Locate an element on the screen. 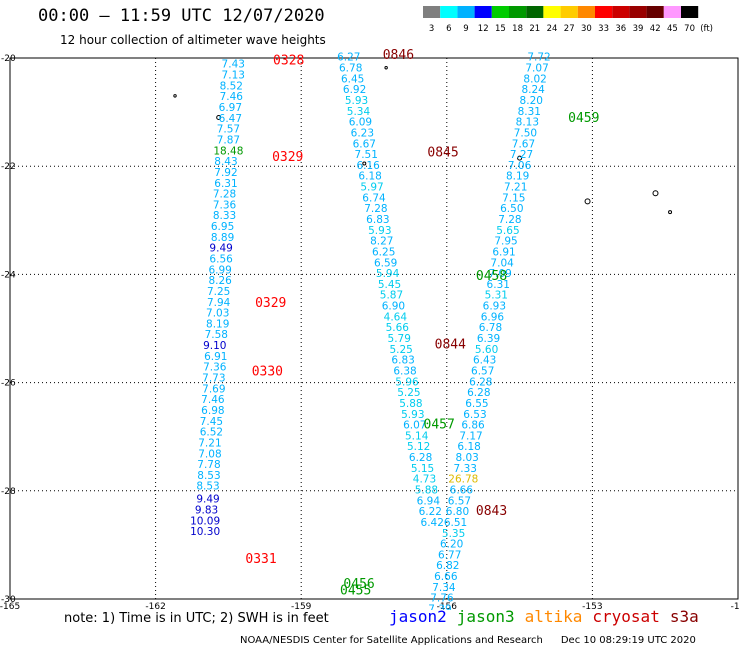  wave-height-value: 9.83 is located at coordinates (206, 511).